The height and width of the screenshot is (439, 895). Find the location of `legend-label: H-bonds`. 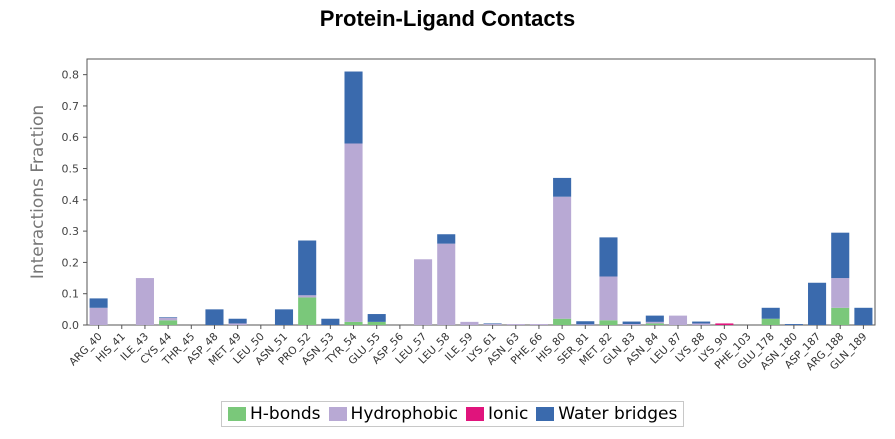

legend-label: H-bonds is located at coordinates (285, 414).